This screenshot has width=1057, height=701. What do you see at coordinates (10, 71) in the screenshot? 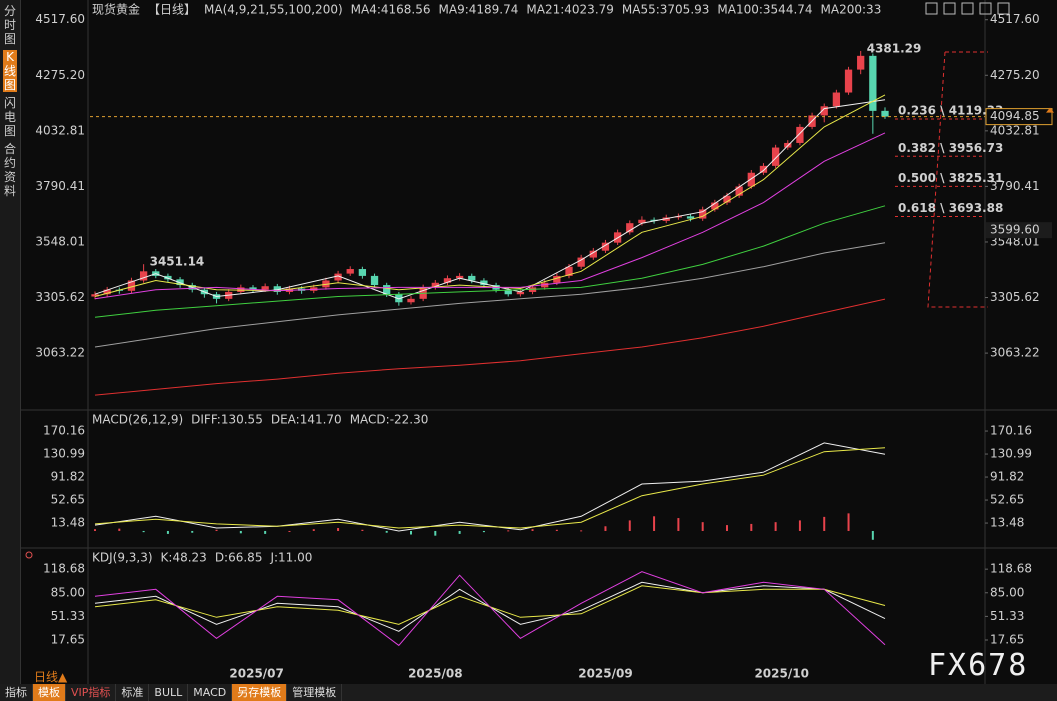
I see `sidebar-tab: K线图` at bounding box center [10, 71].